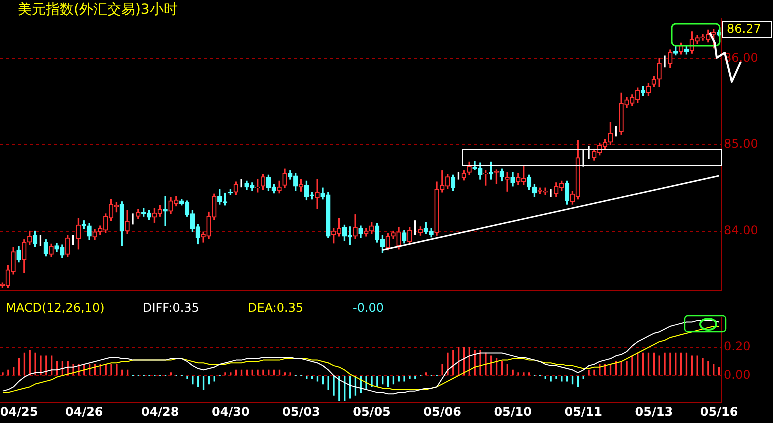  Describe the element at coordinates (583, 411) in the screenshot. I see `x-tick-label: 05/11` at that location.